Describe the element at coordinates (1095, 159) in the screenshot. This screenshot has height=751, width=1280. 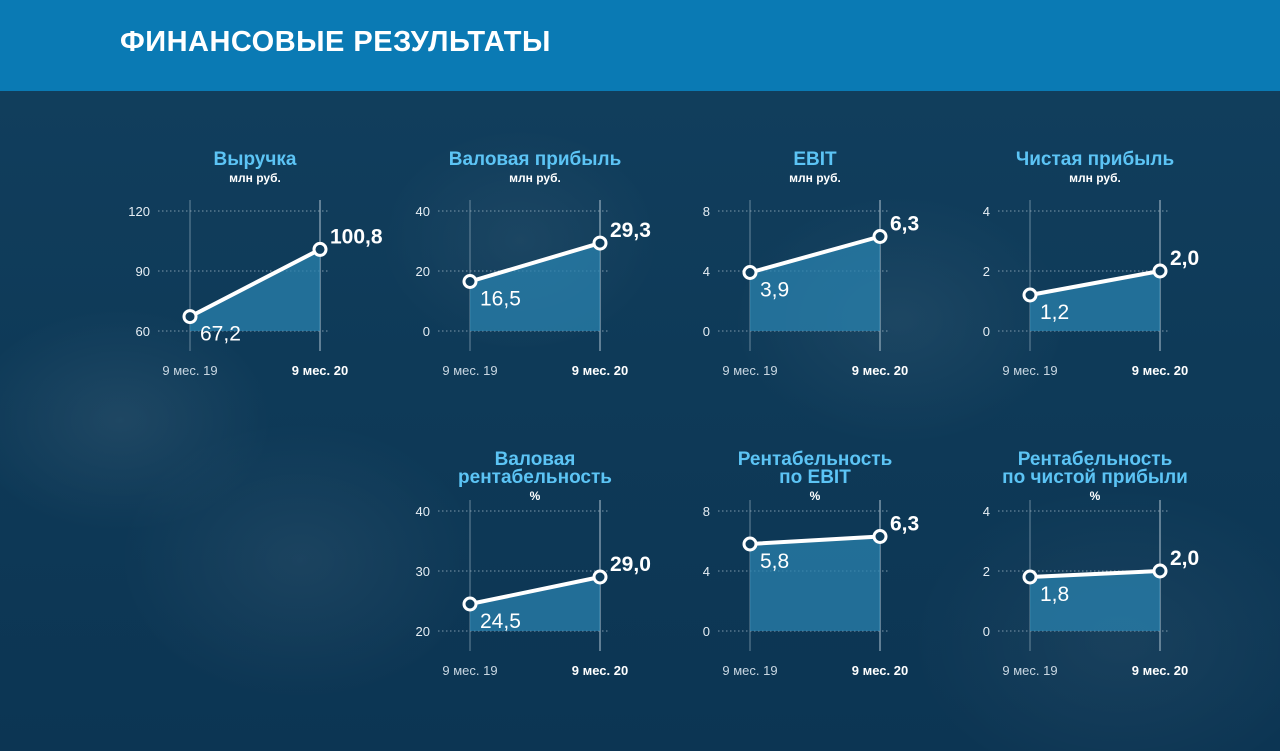
I see `chart-title: Чистая прибыль` at that location.